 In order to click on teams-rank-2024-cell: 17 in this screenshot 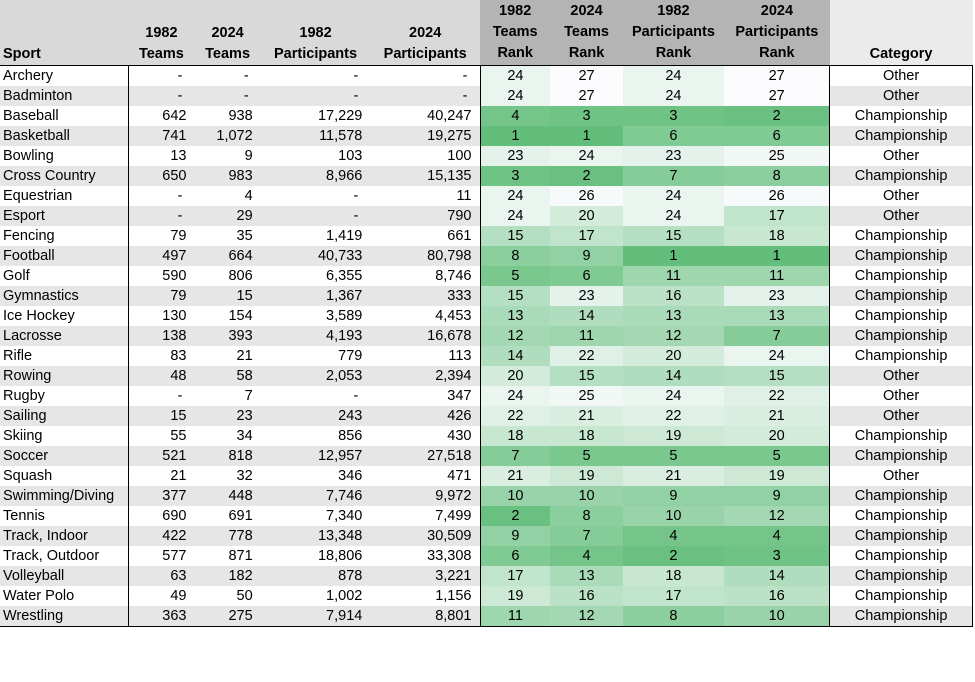, I will do `click(586, 236)`.